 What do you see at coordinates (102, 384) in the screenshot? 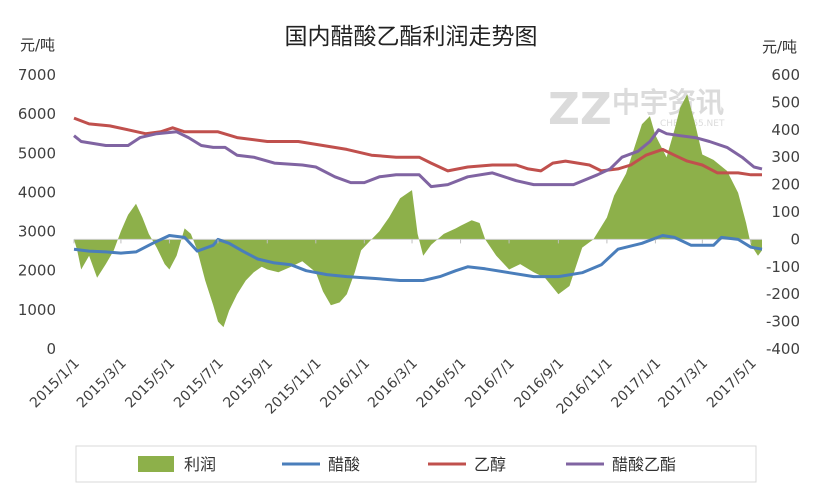
I see `x-tick-label: 2015/3/1` at bounding box center [102, 384].